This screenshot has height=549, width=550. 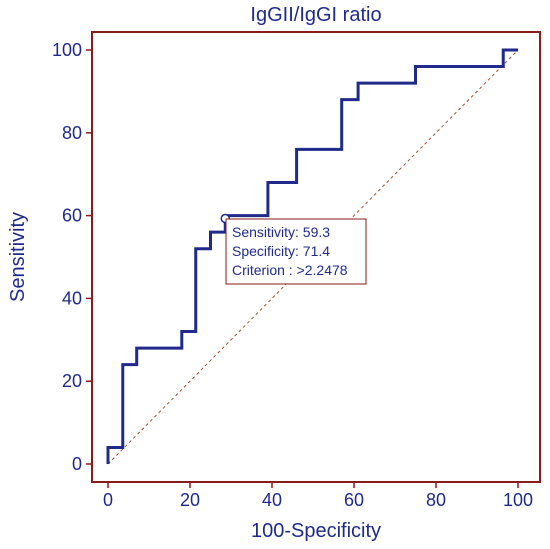 What do you see at coordinates (272, 500) in the screenshot?
I see `x-tick-label: 40` at bounding box center [272, 500].